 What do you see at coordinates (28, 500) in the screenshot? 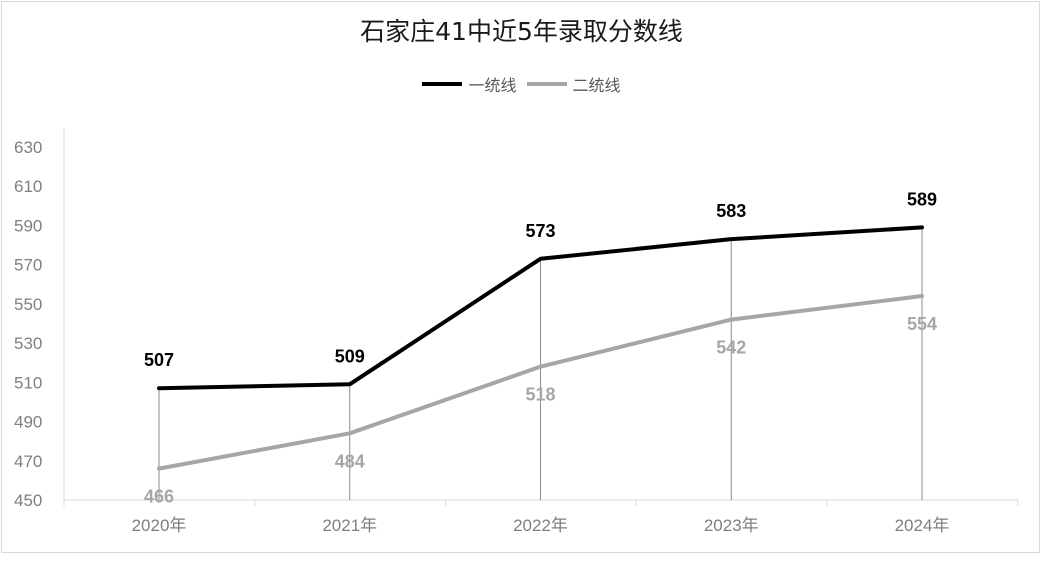
I see `y-tick-label: 450` at bounding box center [28, 500].